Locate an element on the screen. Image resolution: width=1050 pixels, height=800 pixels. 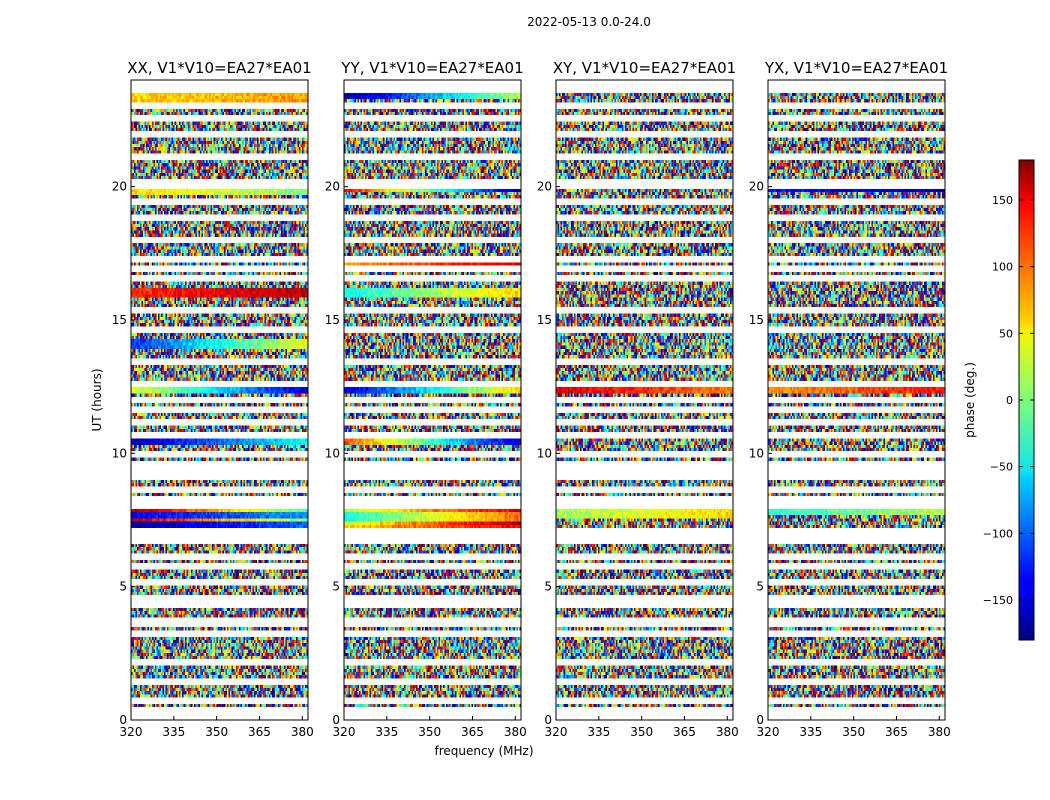
colorbar-ticks: 150 100 50 0 −50 −100 −150 is located at coordinates (1008, 400).